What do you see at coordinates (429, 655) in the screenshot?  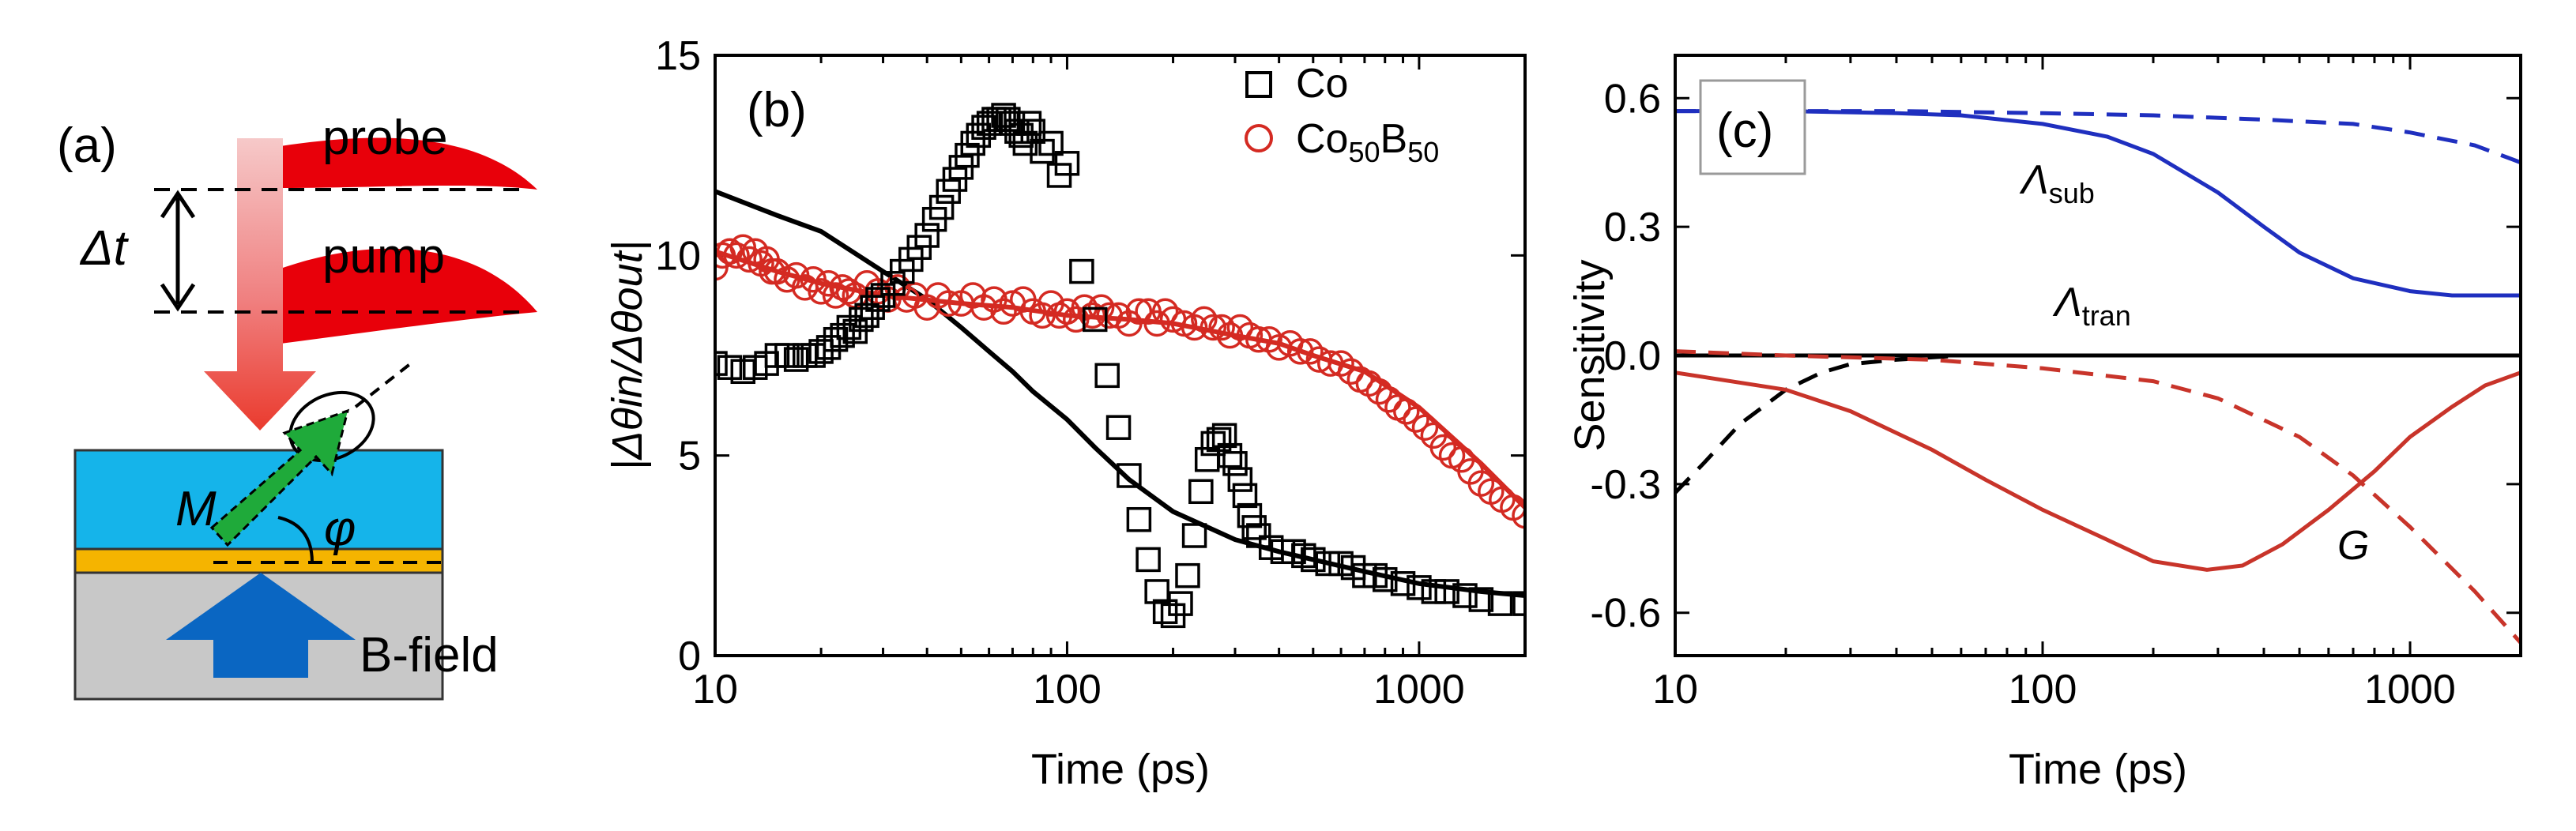 I see `field-label: B-field` at bounding box center [429, 655].